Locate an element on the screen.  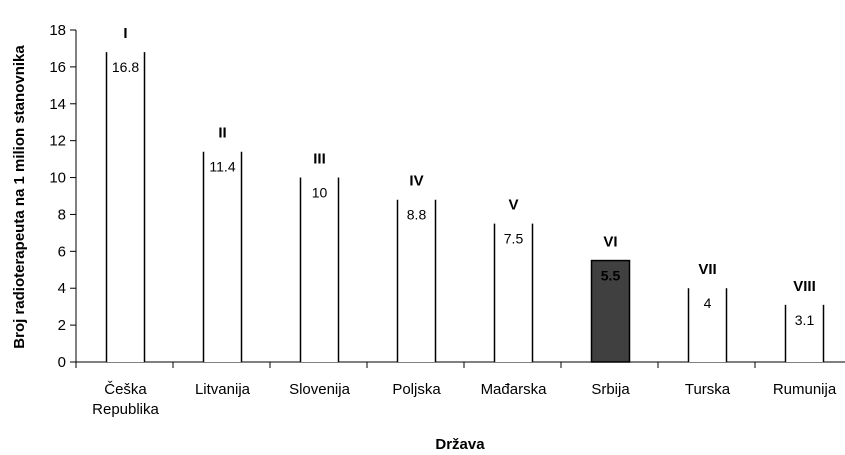
x-tick-label-line: Češka is located at coordinates (125, 389).